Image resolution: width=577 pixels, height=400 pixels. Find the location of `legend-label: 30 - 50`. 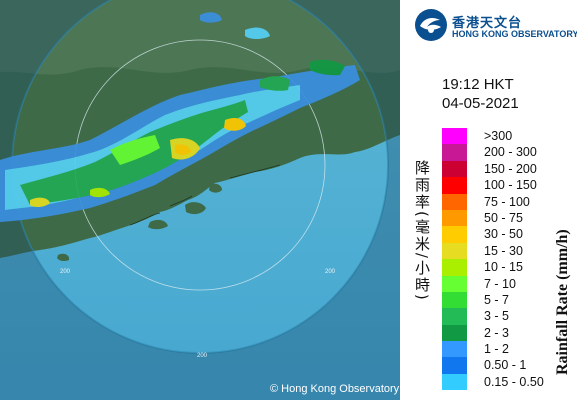

legend-label: 30 - 50 is located at coordinates (503, 234).